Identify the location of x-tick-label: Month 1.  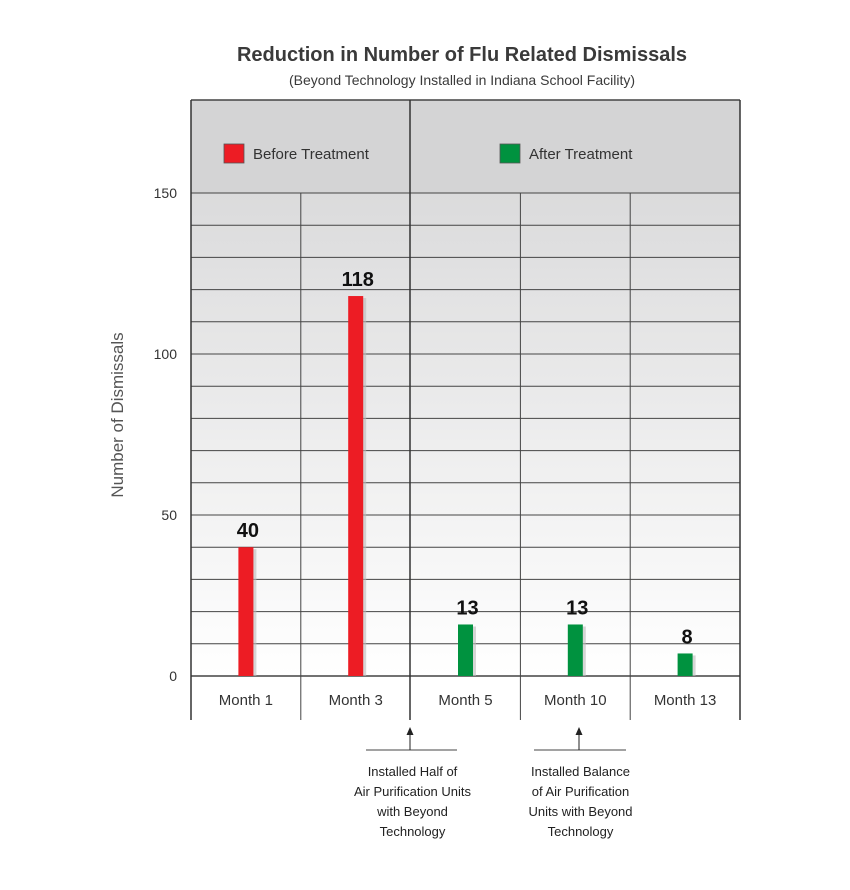
(246, 700).